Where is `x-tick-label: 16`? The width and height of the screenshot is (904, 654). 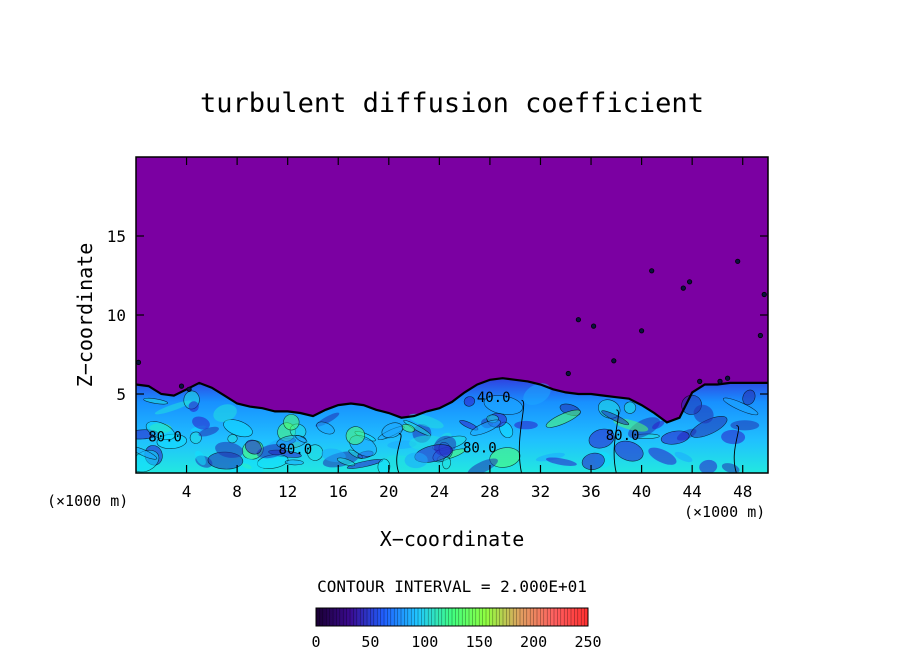 x-tick-label: 16 is located at coordinates (338, 491).